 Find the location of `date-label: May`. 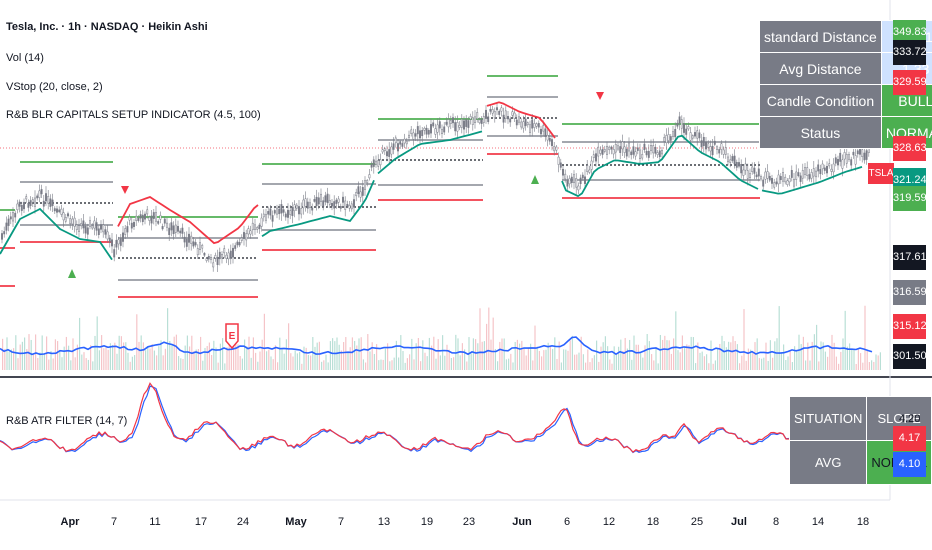

date-label: May is located at coordinates (296, 522).